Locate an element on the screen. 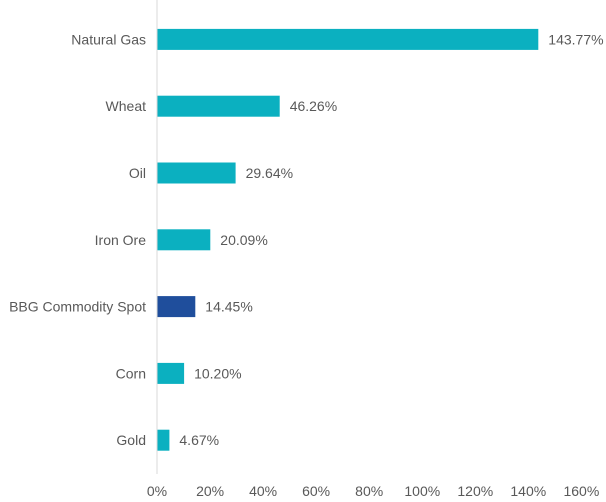 The width and height of the screenshot is (606, 502). x-tick-label: 0% is located at coordinates (157, 491).